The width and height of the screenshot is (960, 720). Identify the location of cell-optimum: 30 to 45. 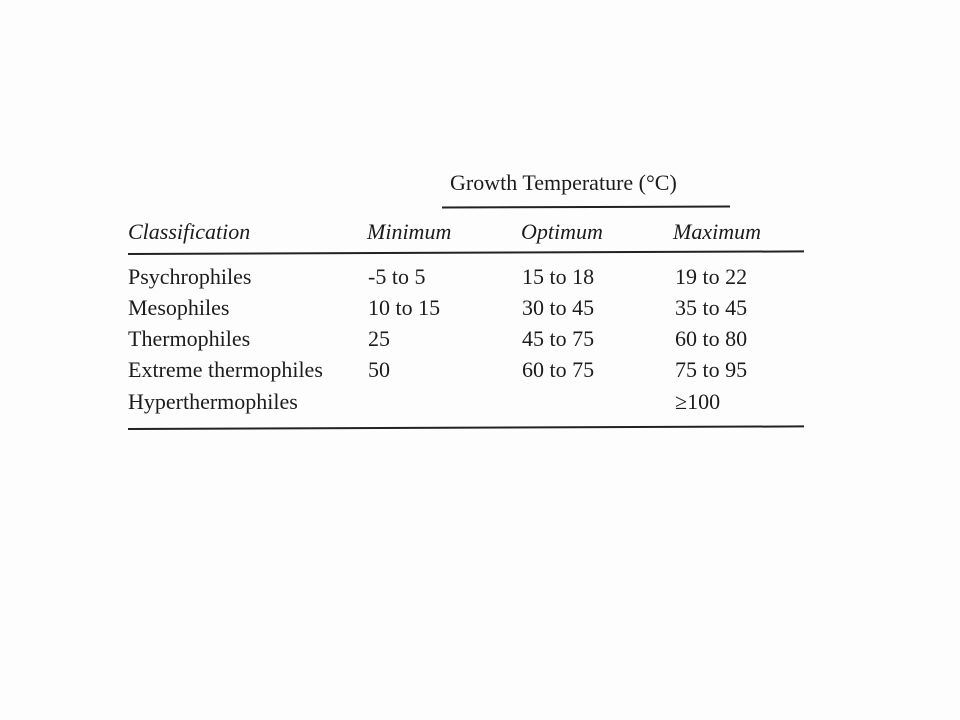
(558, 307).